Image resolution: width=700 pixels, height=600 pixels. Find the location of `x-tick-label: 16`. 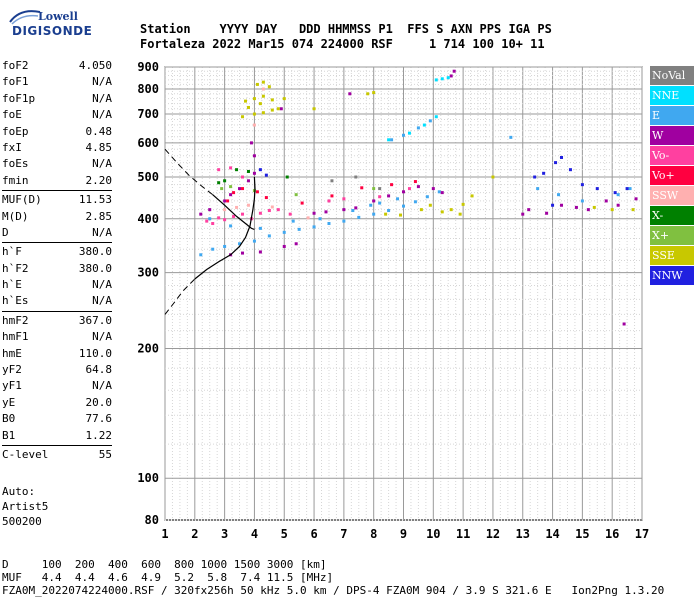

x-tick-label: 16 is located at coordinates (612, 534).